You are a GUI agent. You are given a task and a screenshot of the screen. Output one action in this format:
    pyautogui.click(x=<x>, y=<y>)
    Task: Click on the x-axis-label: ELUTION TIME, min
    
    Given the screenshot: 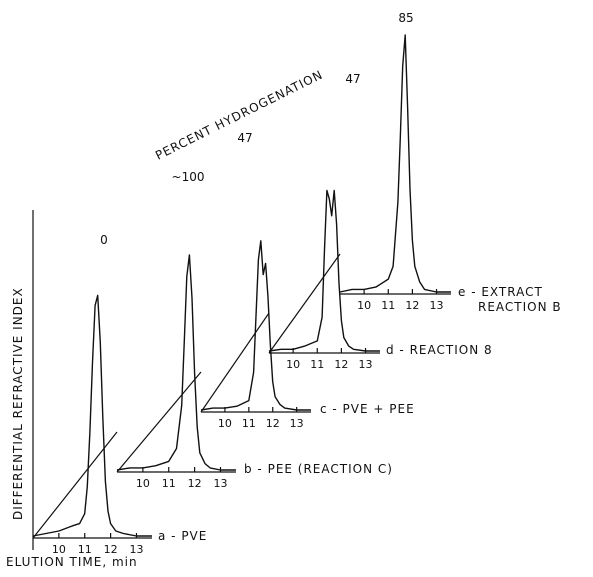 What is the action you would take?
    pyautogui.click(x=72, y=562)
    